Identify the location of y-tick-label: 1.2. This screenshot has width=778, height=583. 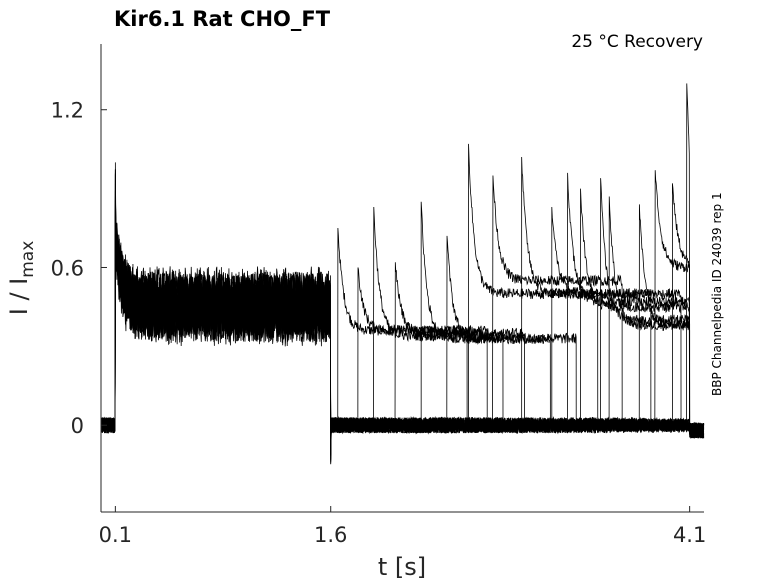
(67, 111).